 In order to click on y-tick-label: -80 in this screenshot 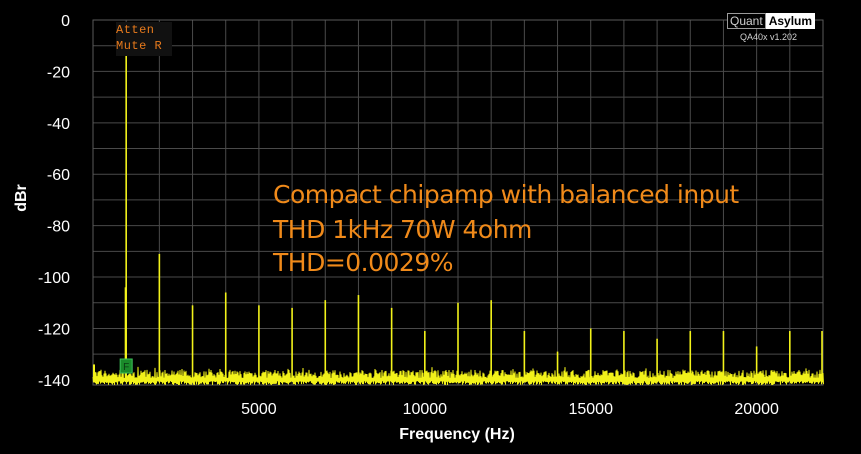, I will do `click(58, 227)`.